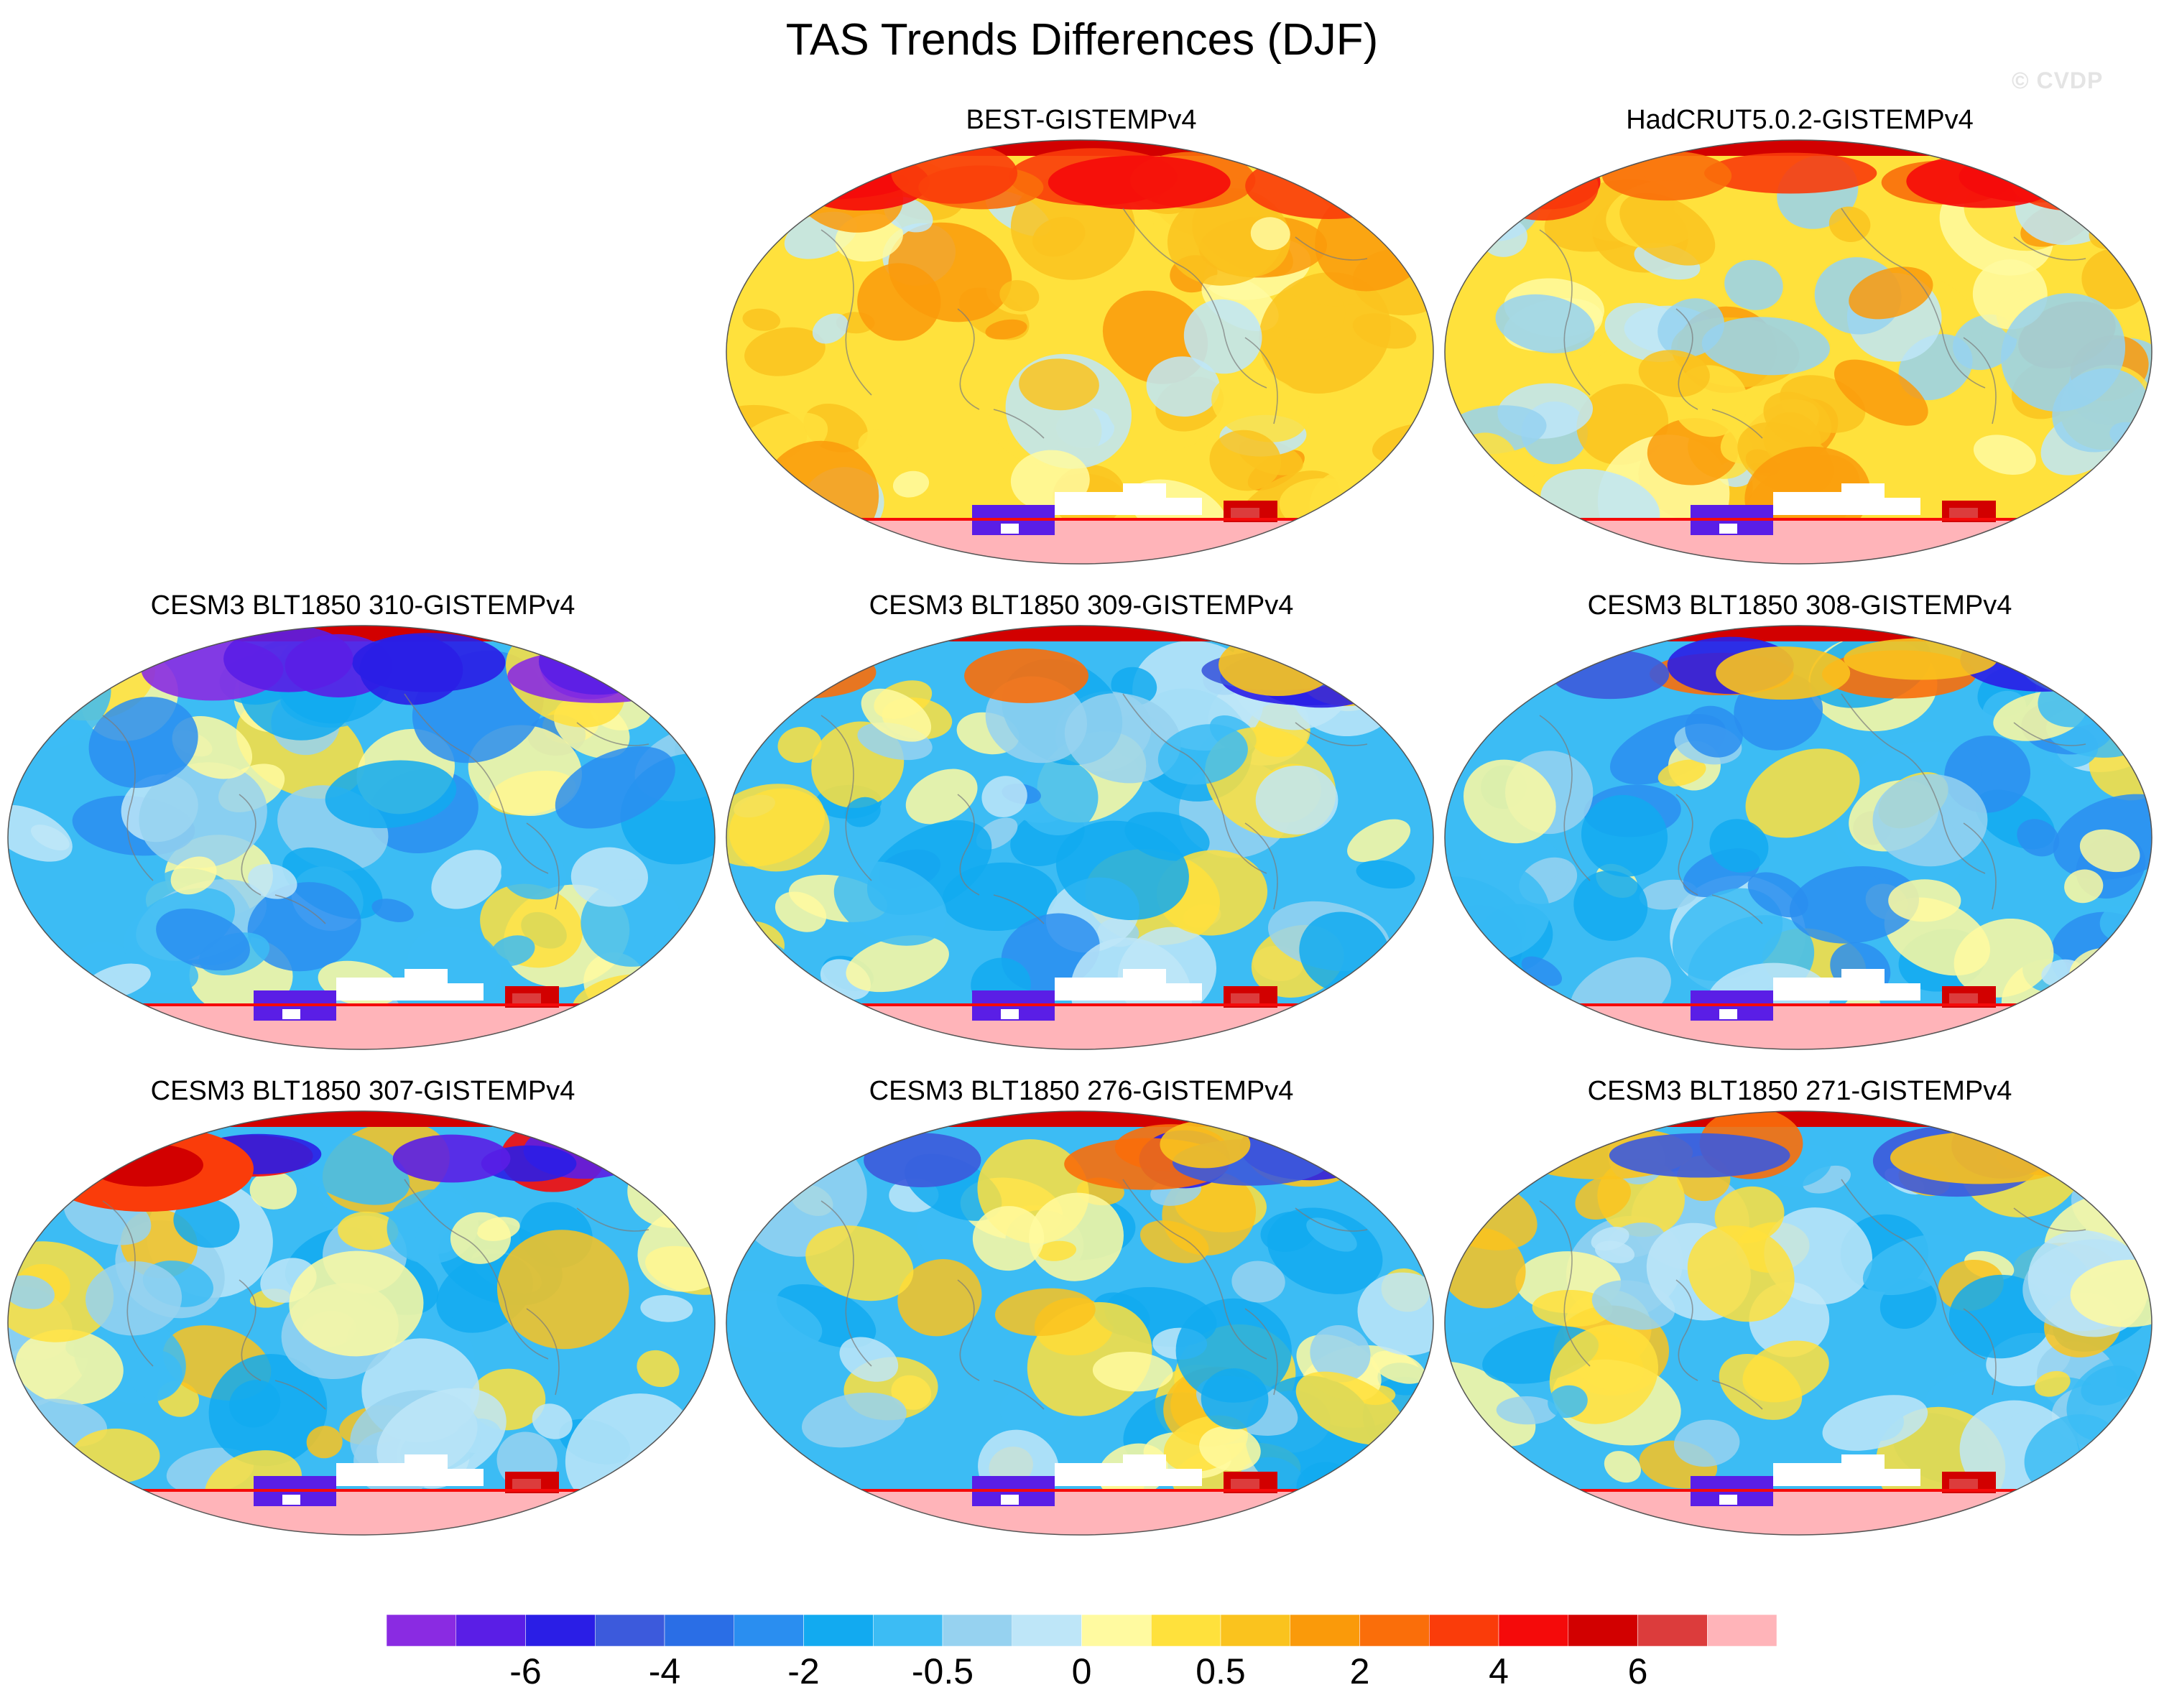 This screenshot has width=2164, height=1708. I want to click on panel-title-309: CESM3 BLT1850 309-GISTEMPv4, so click(1082, 606).